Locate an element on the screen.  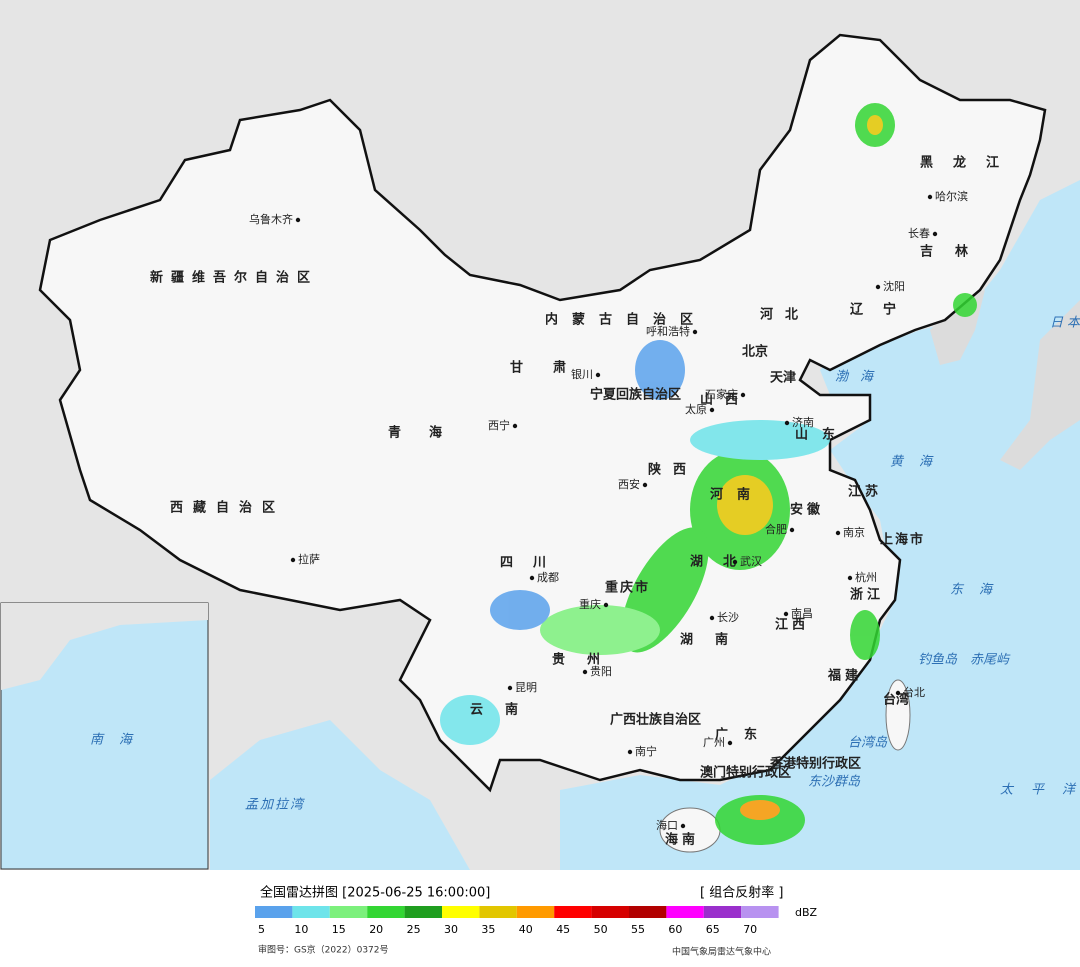
legend-value: 55 is located at coordinates (638, 929).